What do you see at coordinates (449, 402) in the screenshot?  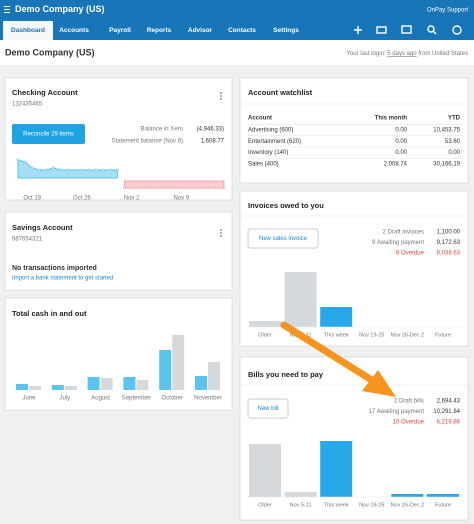 I see `stat-value: 2,694.43` at bounding box center [449, 402].